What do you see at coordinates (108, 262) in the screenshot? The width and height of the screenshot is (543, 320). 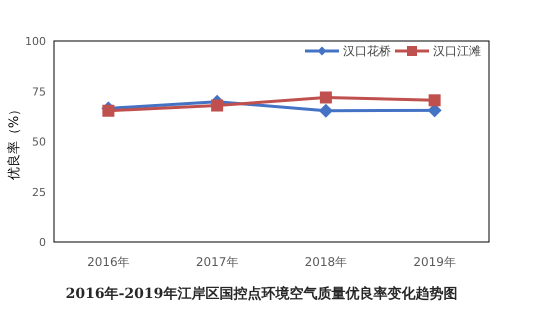 I see `x-tick-label: 2016年` at bounding box center [108, 262].